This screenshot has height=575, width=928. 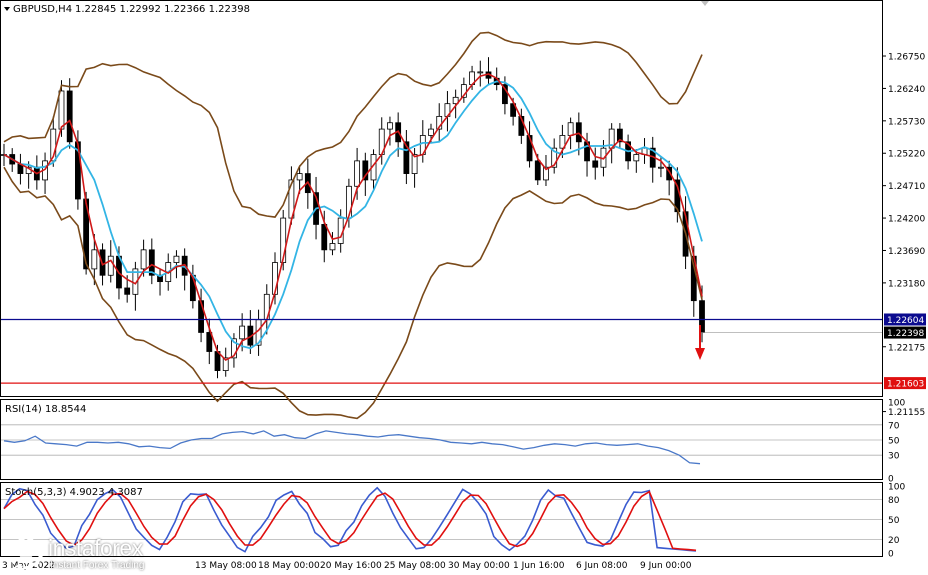 I want to click on stoch-panel-frame, so click(x=441, y=519).